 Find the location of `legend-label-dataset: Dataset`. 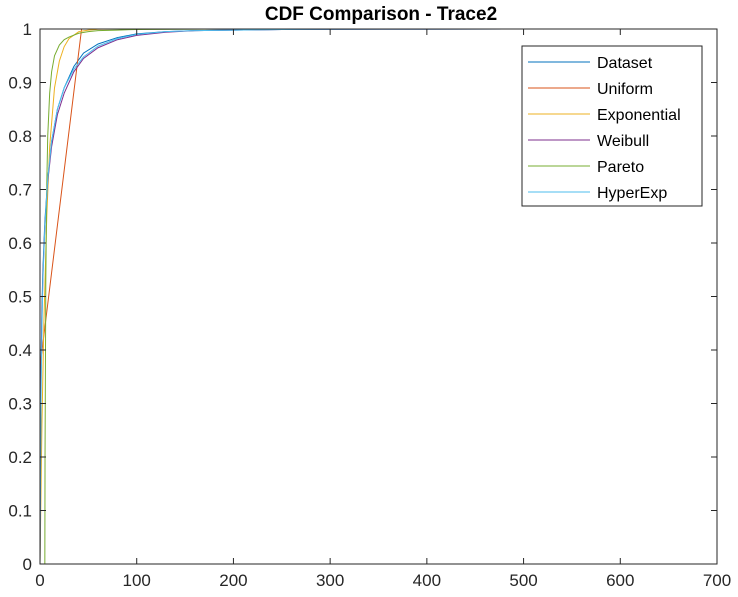

legend-label-dataset: Dataset is located at coordinates (625, 63).